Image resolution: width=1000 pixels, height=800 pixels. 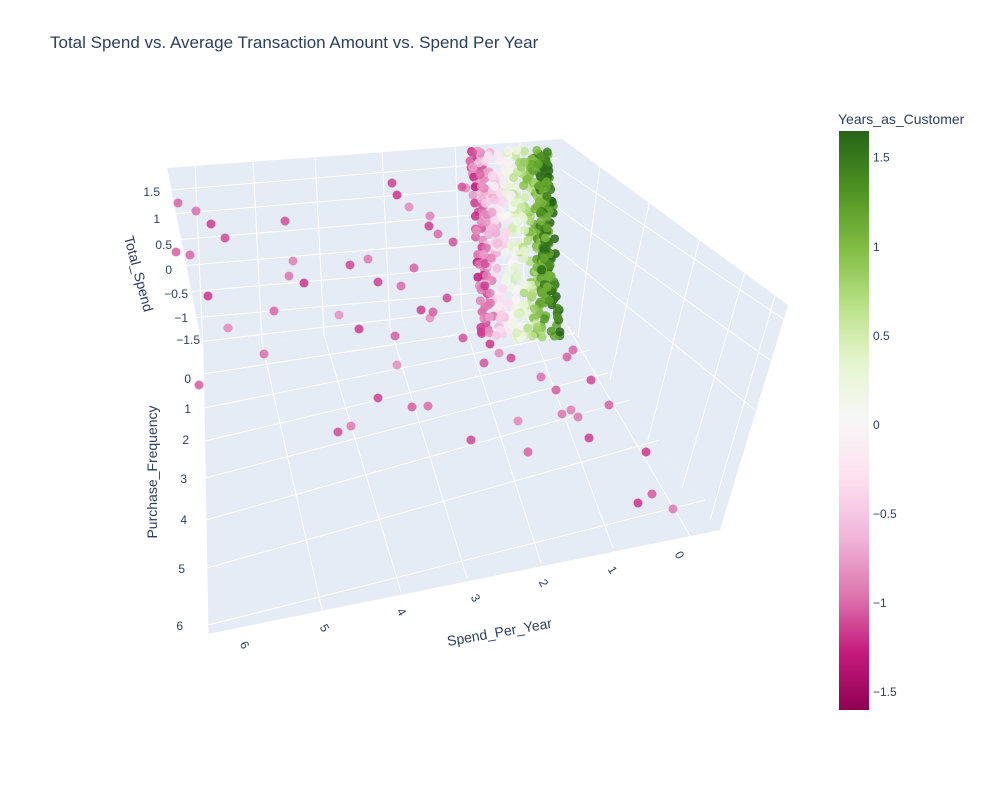 What do you see at coordinates (152, 471) in the screenshot?
I see `y-axis-title: Purchase_Frequency` at bounding box center [152, 471].